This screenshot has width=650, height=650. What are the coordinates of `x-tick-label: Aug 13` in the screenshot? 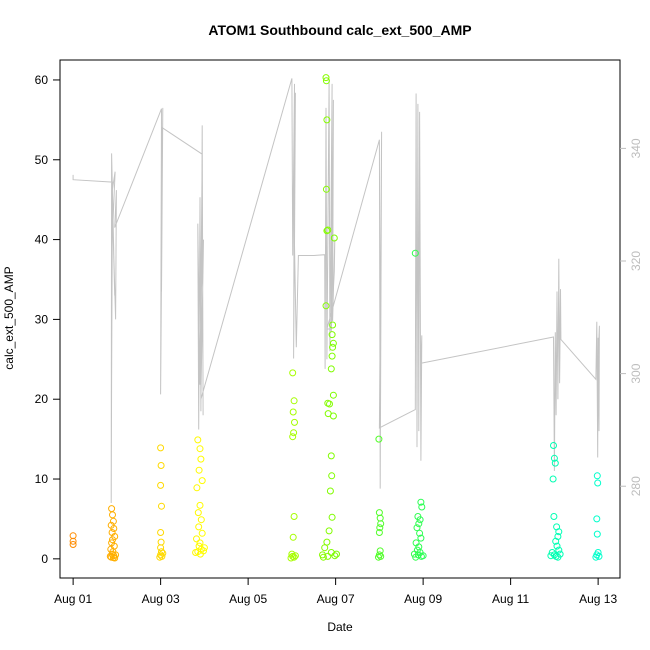 It's located at (598, 599).